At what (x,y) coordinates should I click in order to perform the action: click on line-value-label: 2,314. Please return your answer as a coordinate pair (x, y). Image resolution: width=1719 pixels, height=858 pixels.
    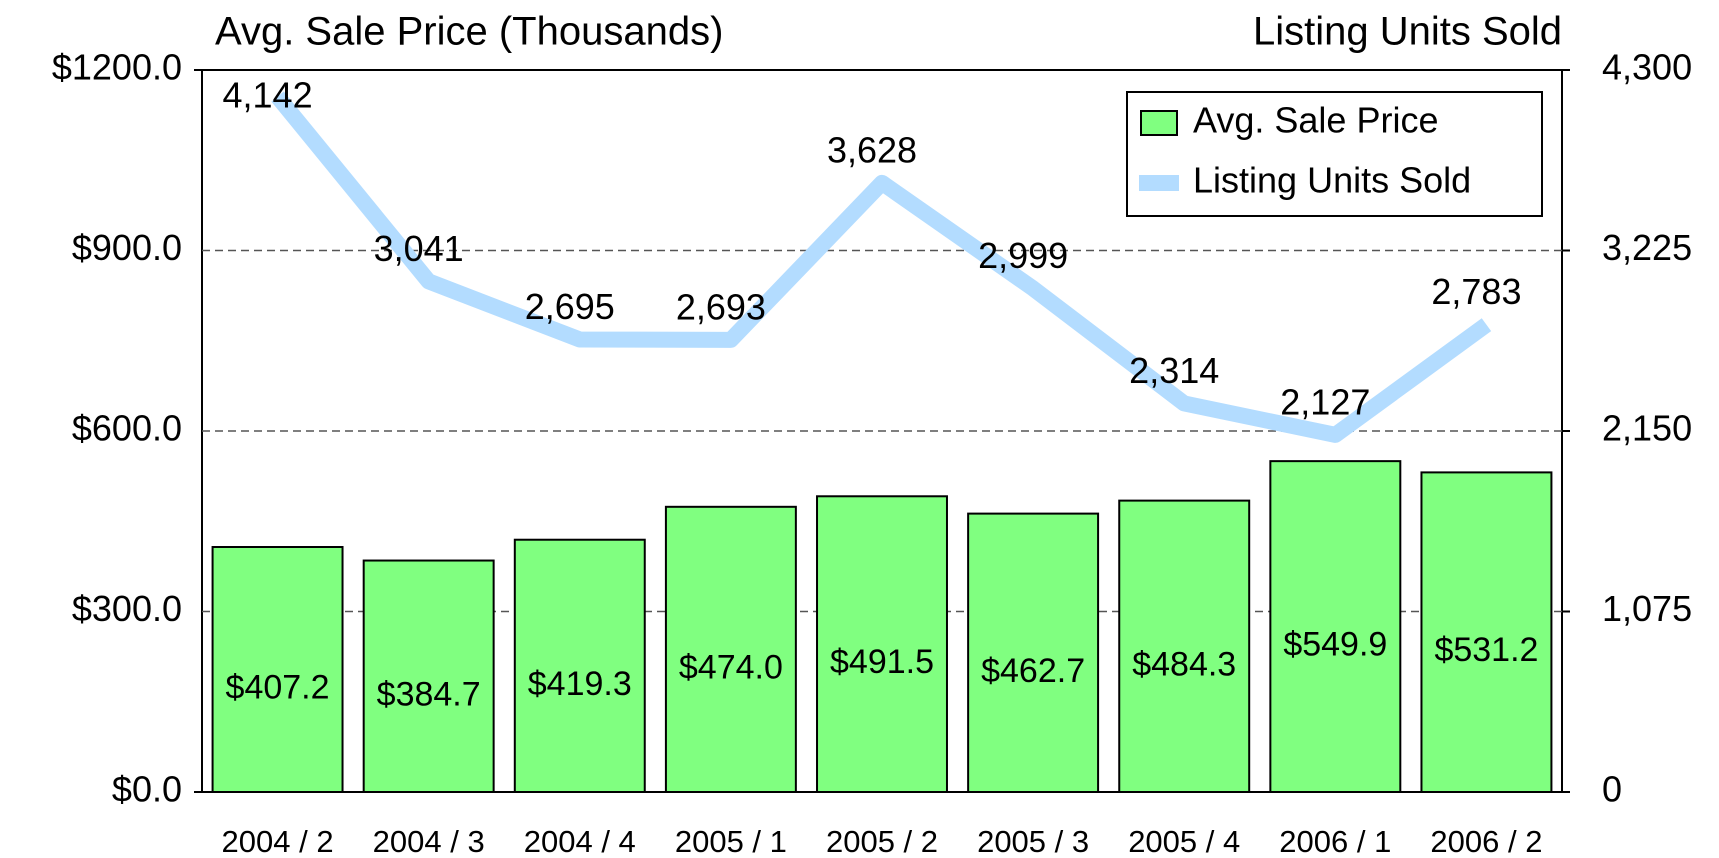
    Looking at the image, I should click on (1174, 370).